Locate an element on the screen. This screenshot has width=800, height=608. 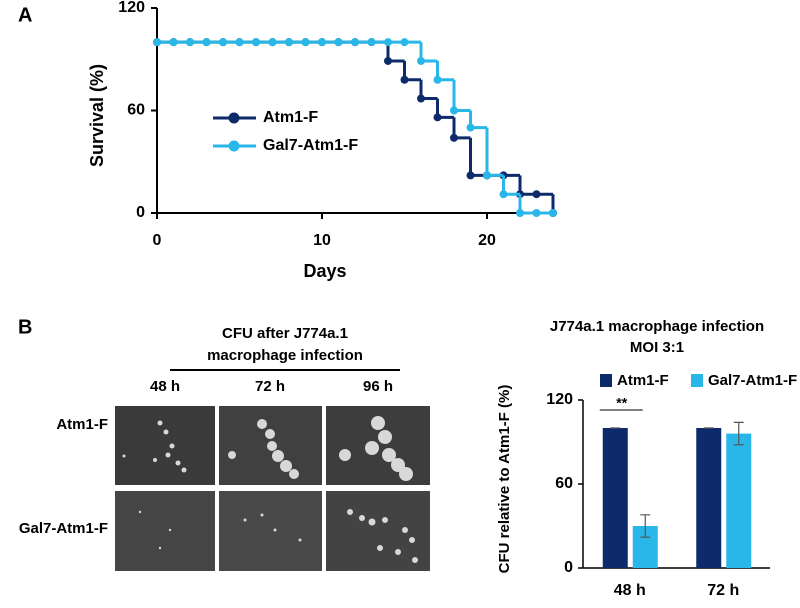
x-tick-label: 20 is located at coordinates (487, 240).